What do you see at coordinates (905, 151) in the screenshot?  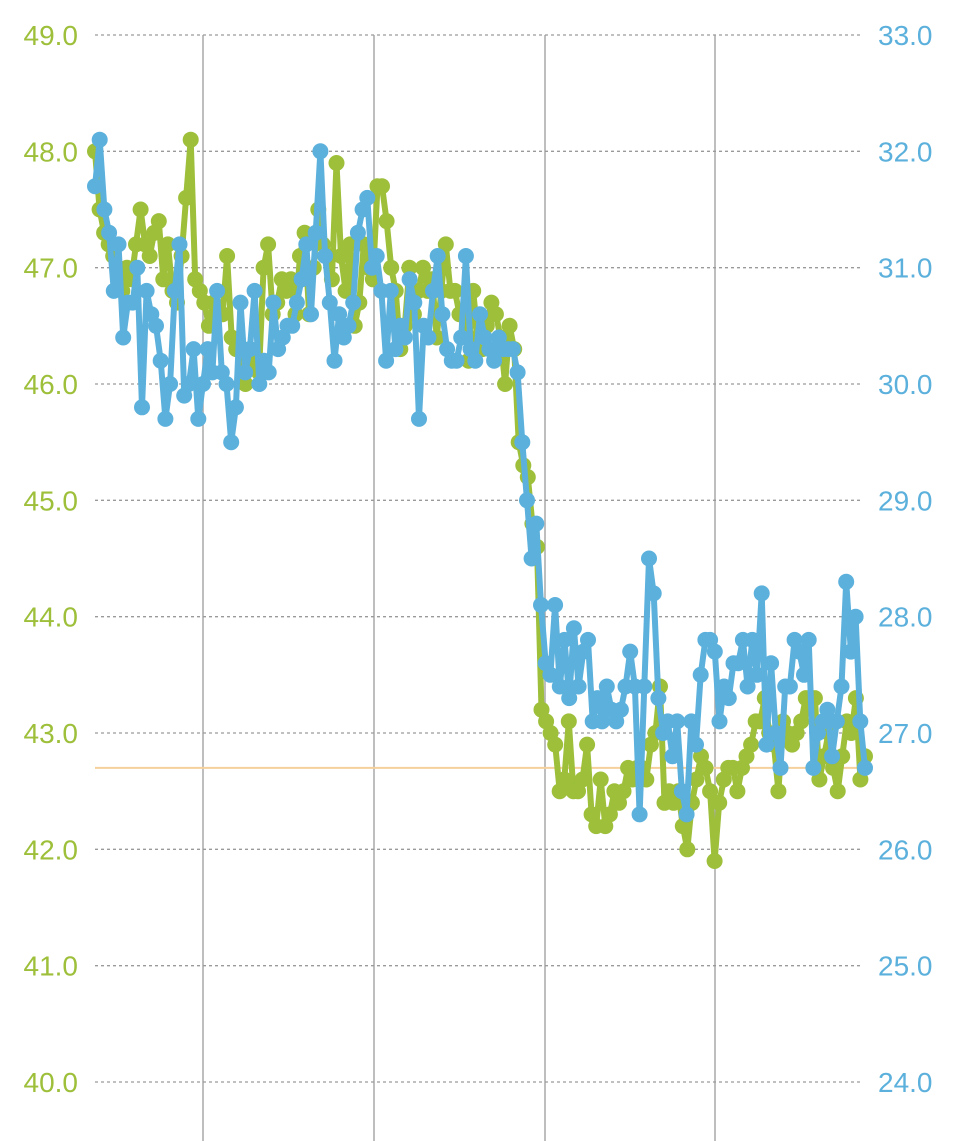 I see `right-tick-label: 32.0` at bounding box center [905, 151].